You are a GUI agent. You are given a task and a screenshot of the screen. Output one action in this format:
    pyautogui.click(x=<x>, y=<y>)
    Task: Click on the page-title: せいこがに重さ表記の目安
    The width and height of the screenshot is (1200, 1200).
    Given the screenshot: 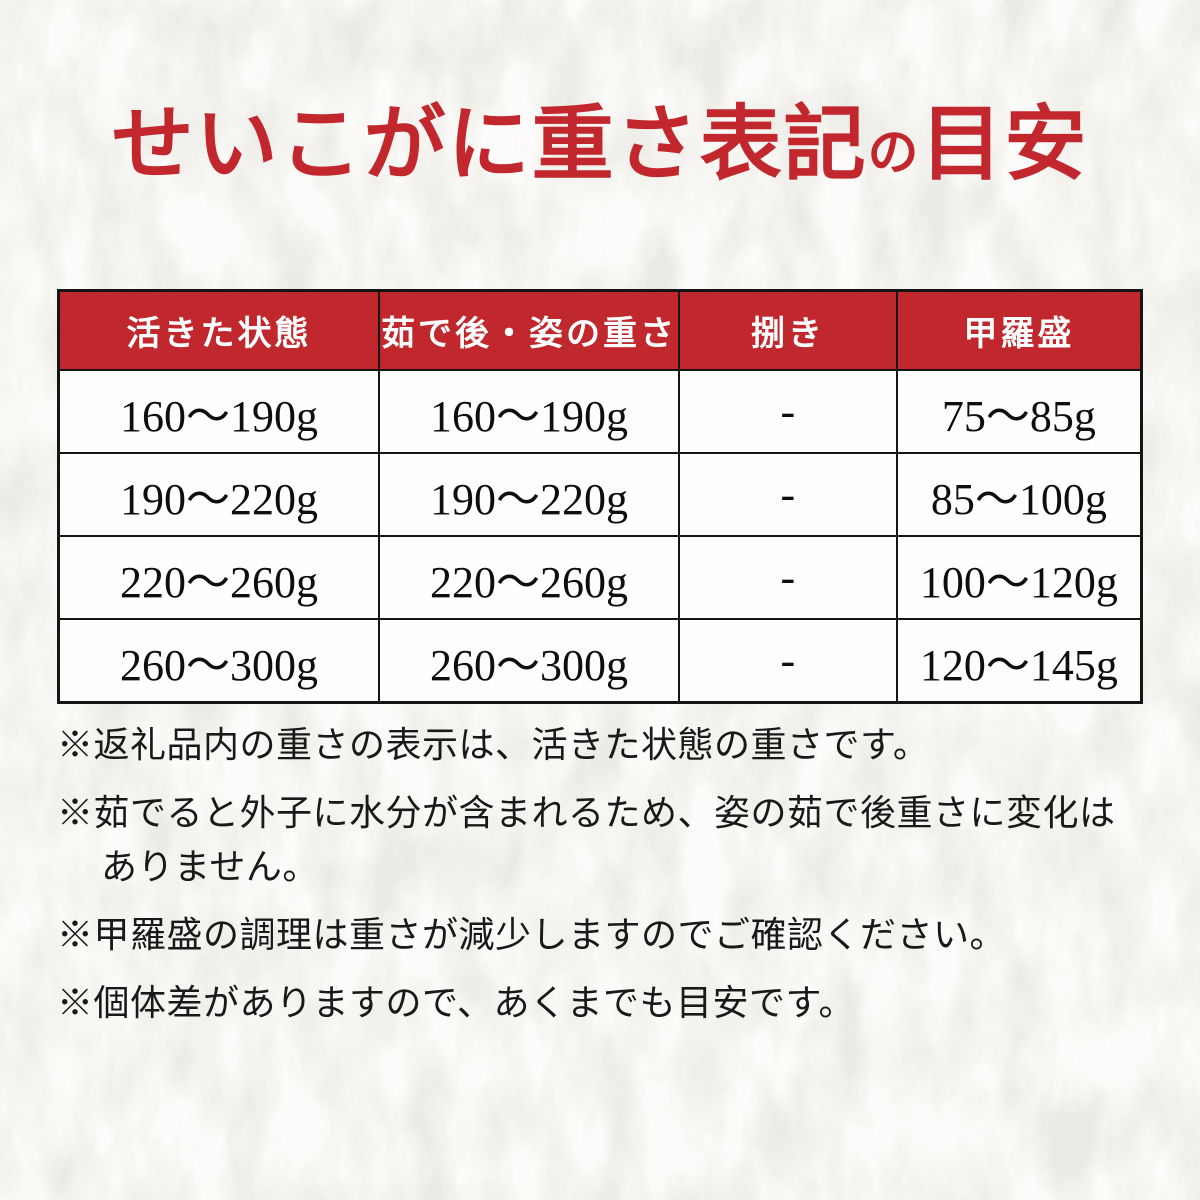 What is the action you would take?
    pyautogui.click(x=600, y=145)
    